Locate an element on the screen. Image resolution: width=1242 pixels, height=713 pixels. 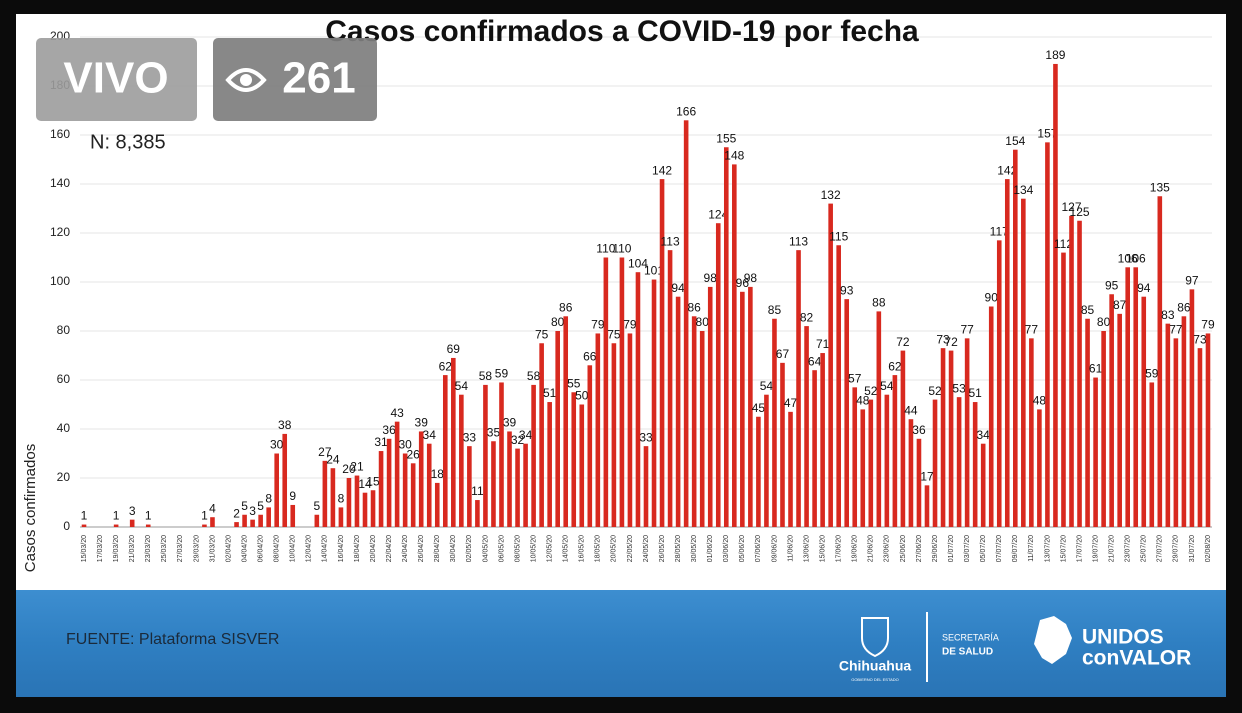
x-tick-label: 24/04/20 is located at coordinates (405, 548).